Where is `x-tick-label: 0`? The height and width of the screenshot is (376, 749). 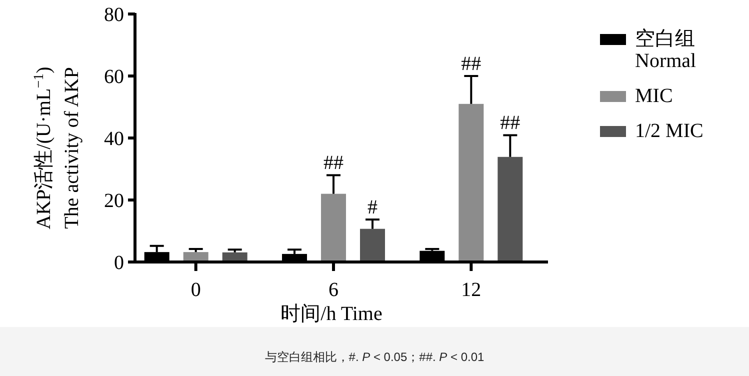 x-tick-label: 0 is located at coordinates (195, 290).